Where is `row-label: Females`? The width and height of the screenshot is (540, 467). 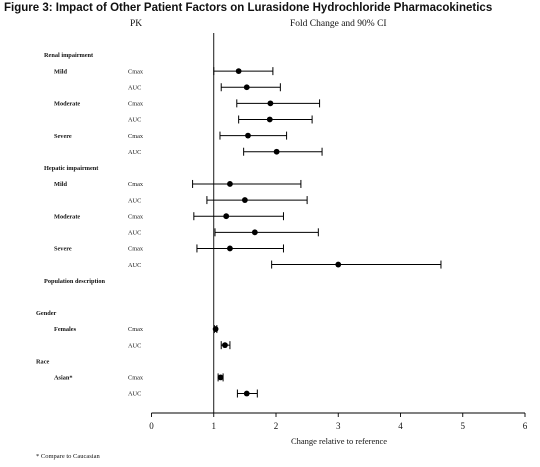
row-label: Females is located at coordinates (65, 329).